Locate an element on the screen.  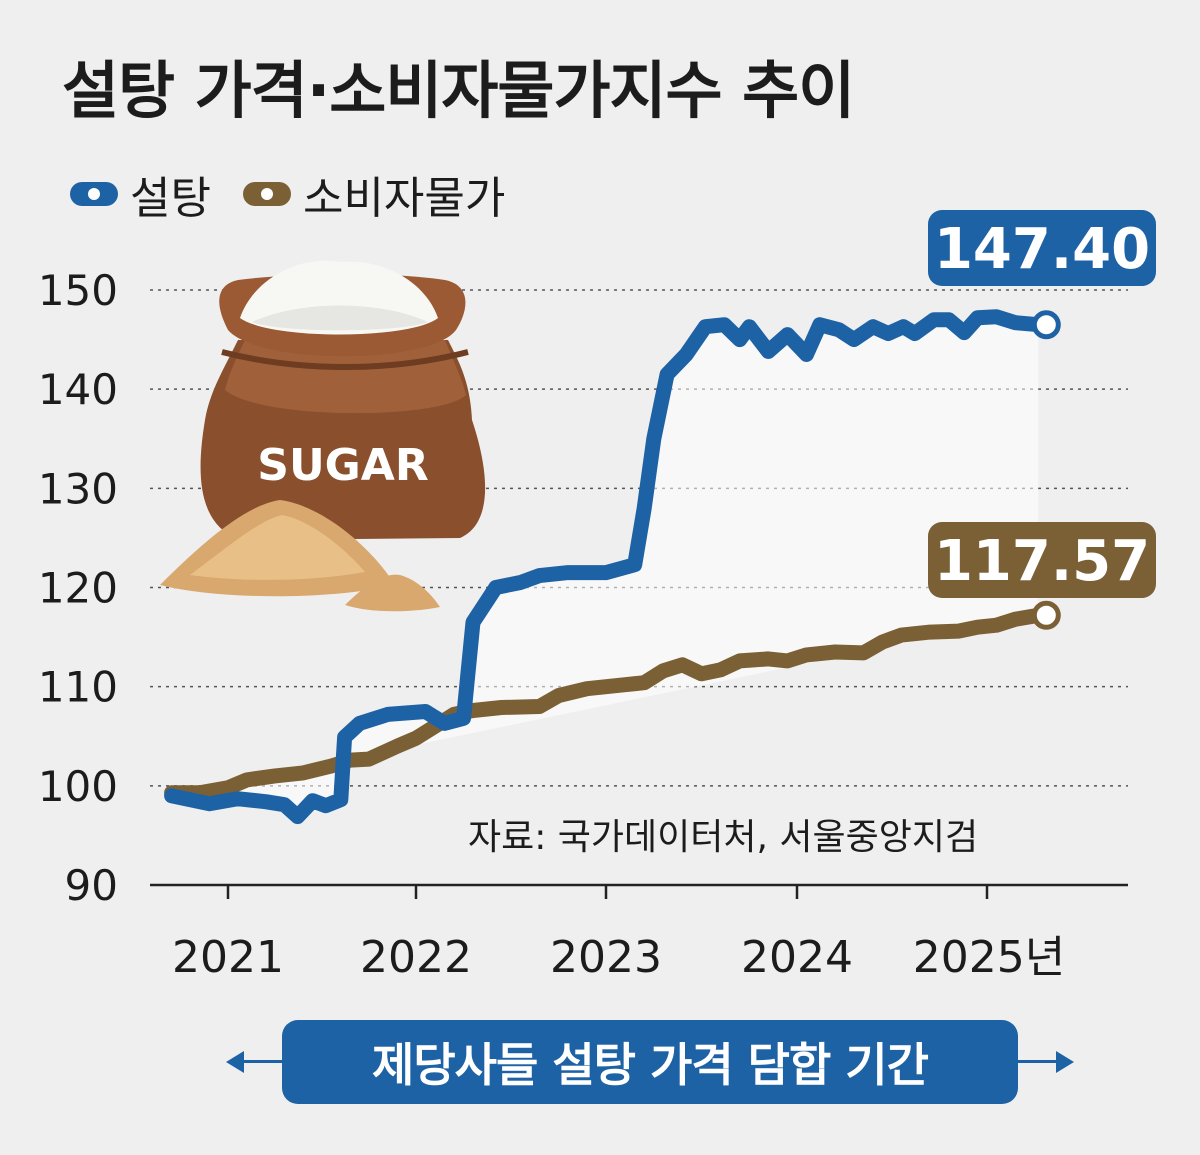
end-value-label: 117.57 is located at coordinates (1042, 561).